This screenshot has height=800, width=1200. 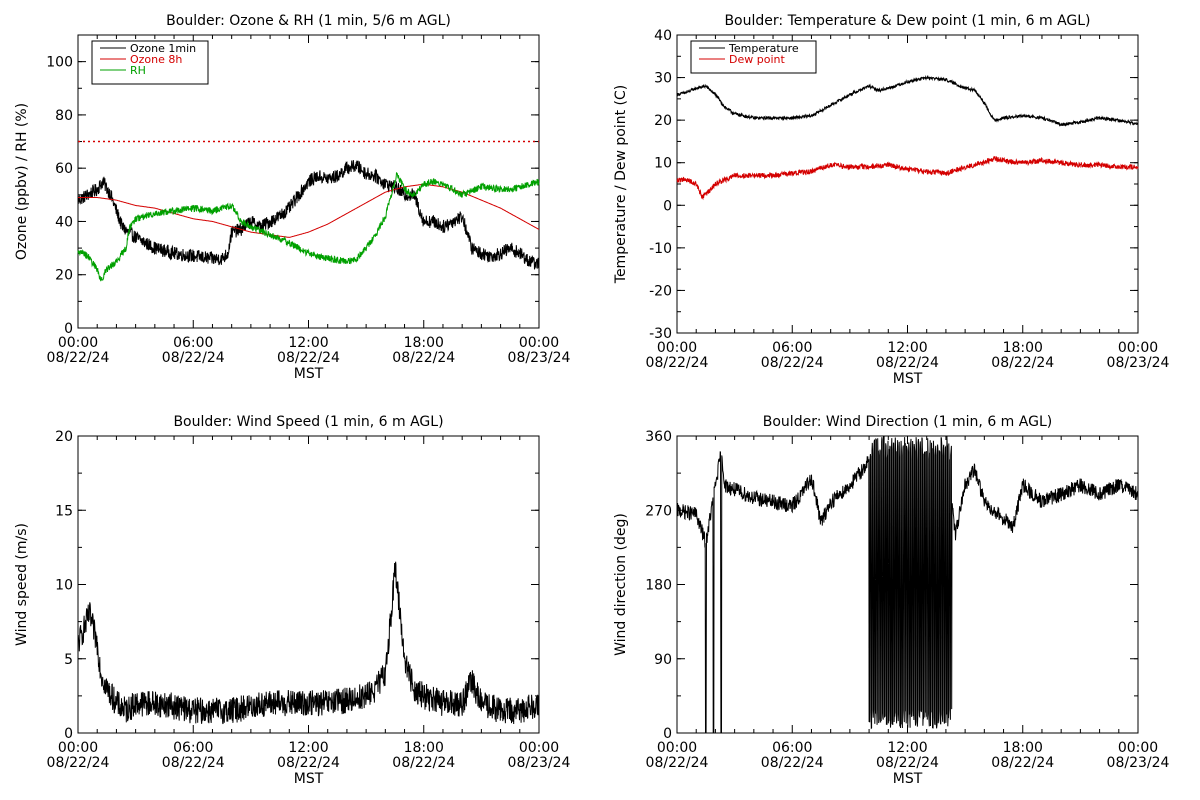 I want to click on y-tick-label: -30, so click(x=660, y=334).